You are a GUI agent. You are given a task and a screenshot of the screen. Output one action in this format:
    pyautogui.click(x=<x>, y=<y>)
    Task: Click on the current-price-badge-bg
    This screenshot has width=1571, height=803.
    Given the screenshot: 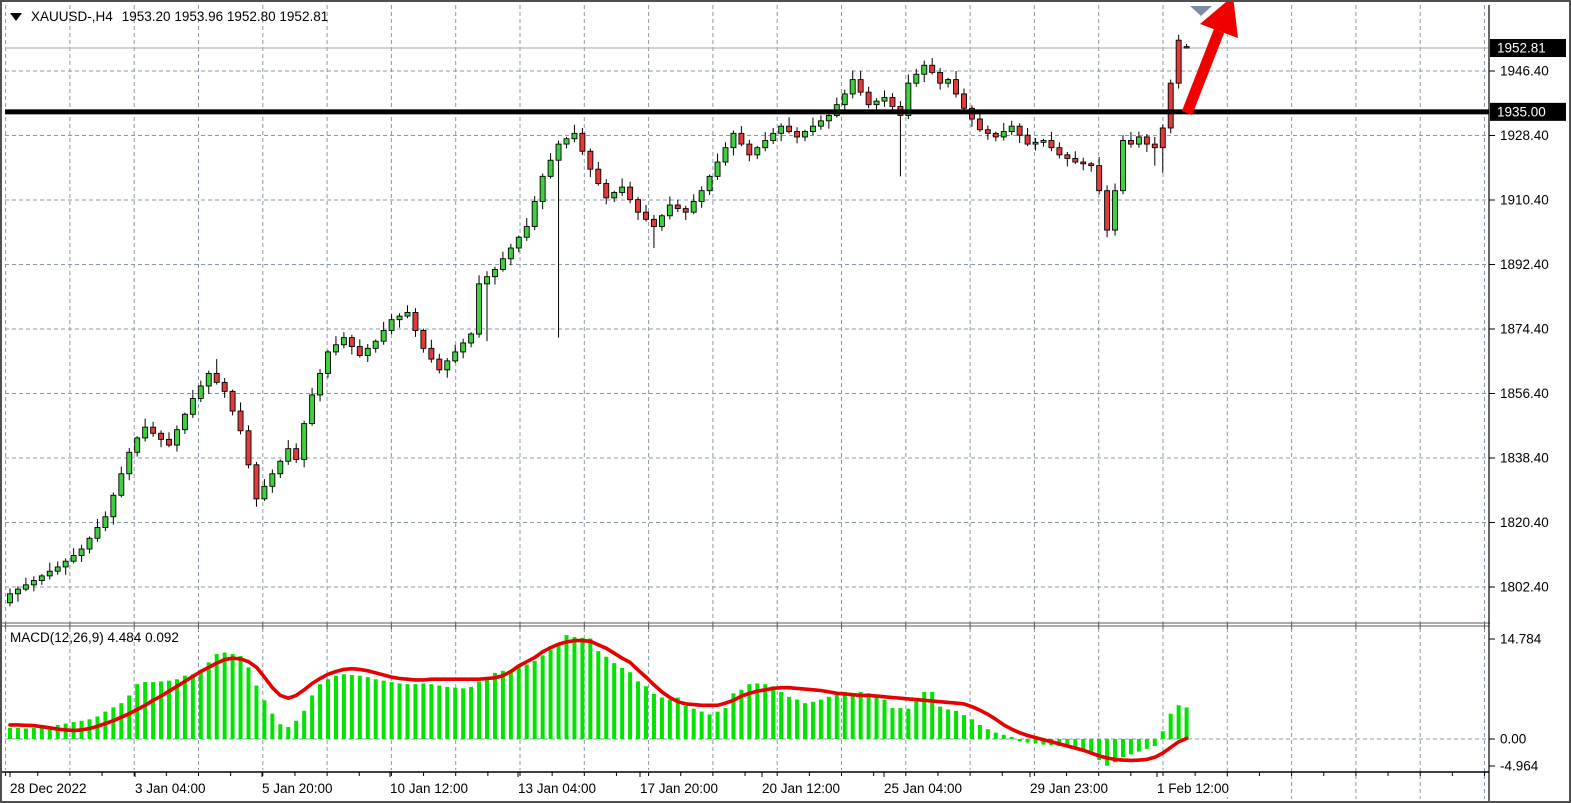 What is the action you would take?
    pyautogui.click(x=1528, y=48)
    